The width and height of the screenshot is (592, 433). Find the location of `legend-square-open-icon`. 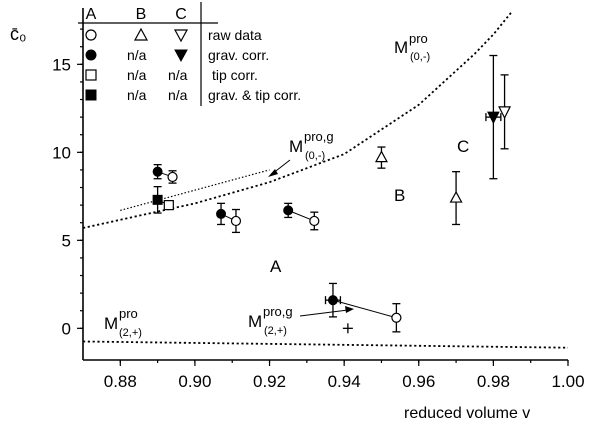

legend-square-open-icon is located at coordinates (91, 75).